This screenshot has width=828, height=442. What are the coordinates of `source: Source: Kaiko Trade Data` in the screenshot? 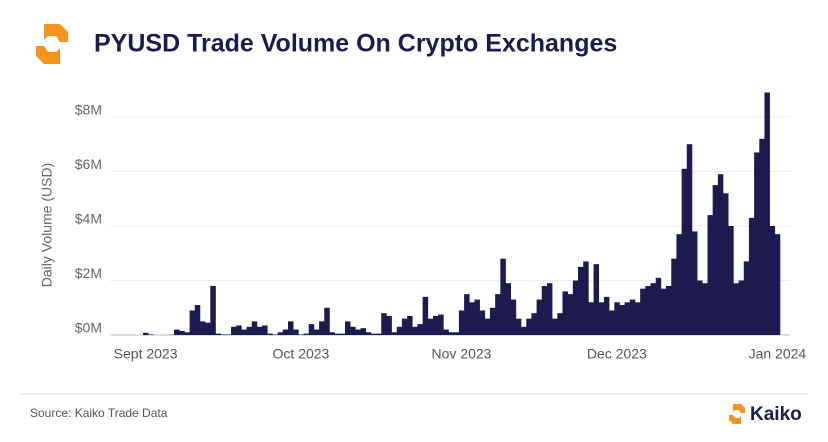 It's located at (99, 413).